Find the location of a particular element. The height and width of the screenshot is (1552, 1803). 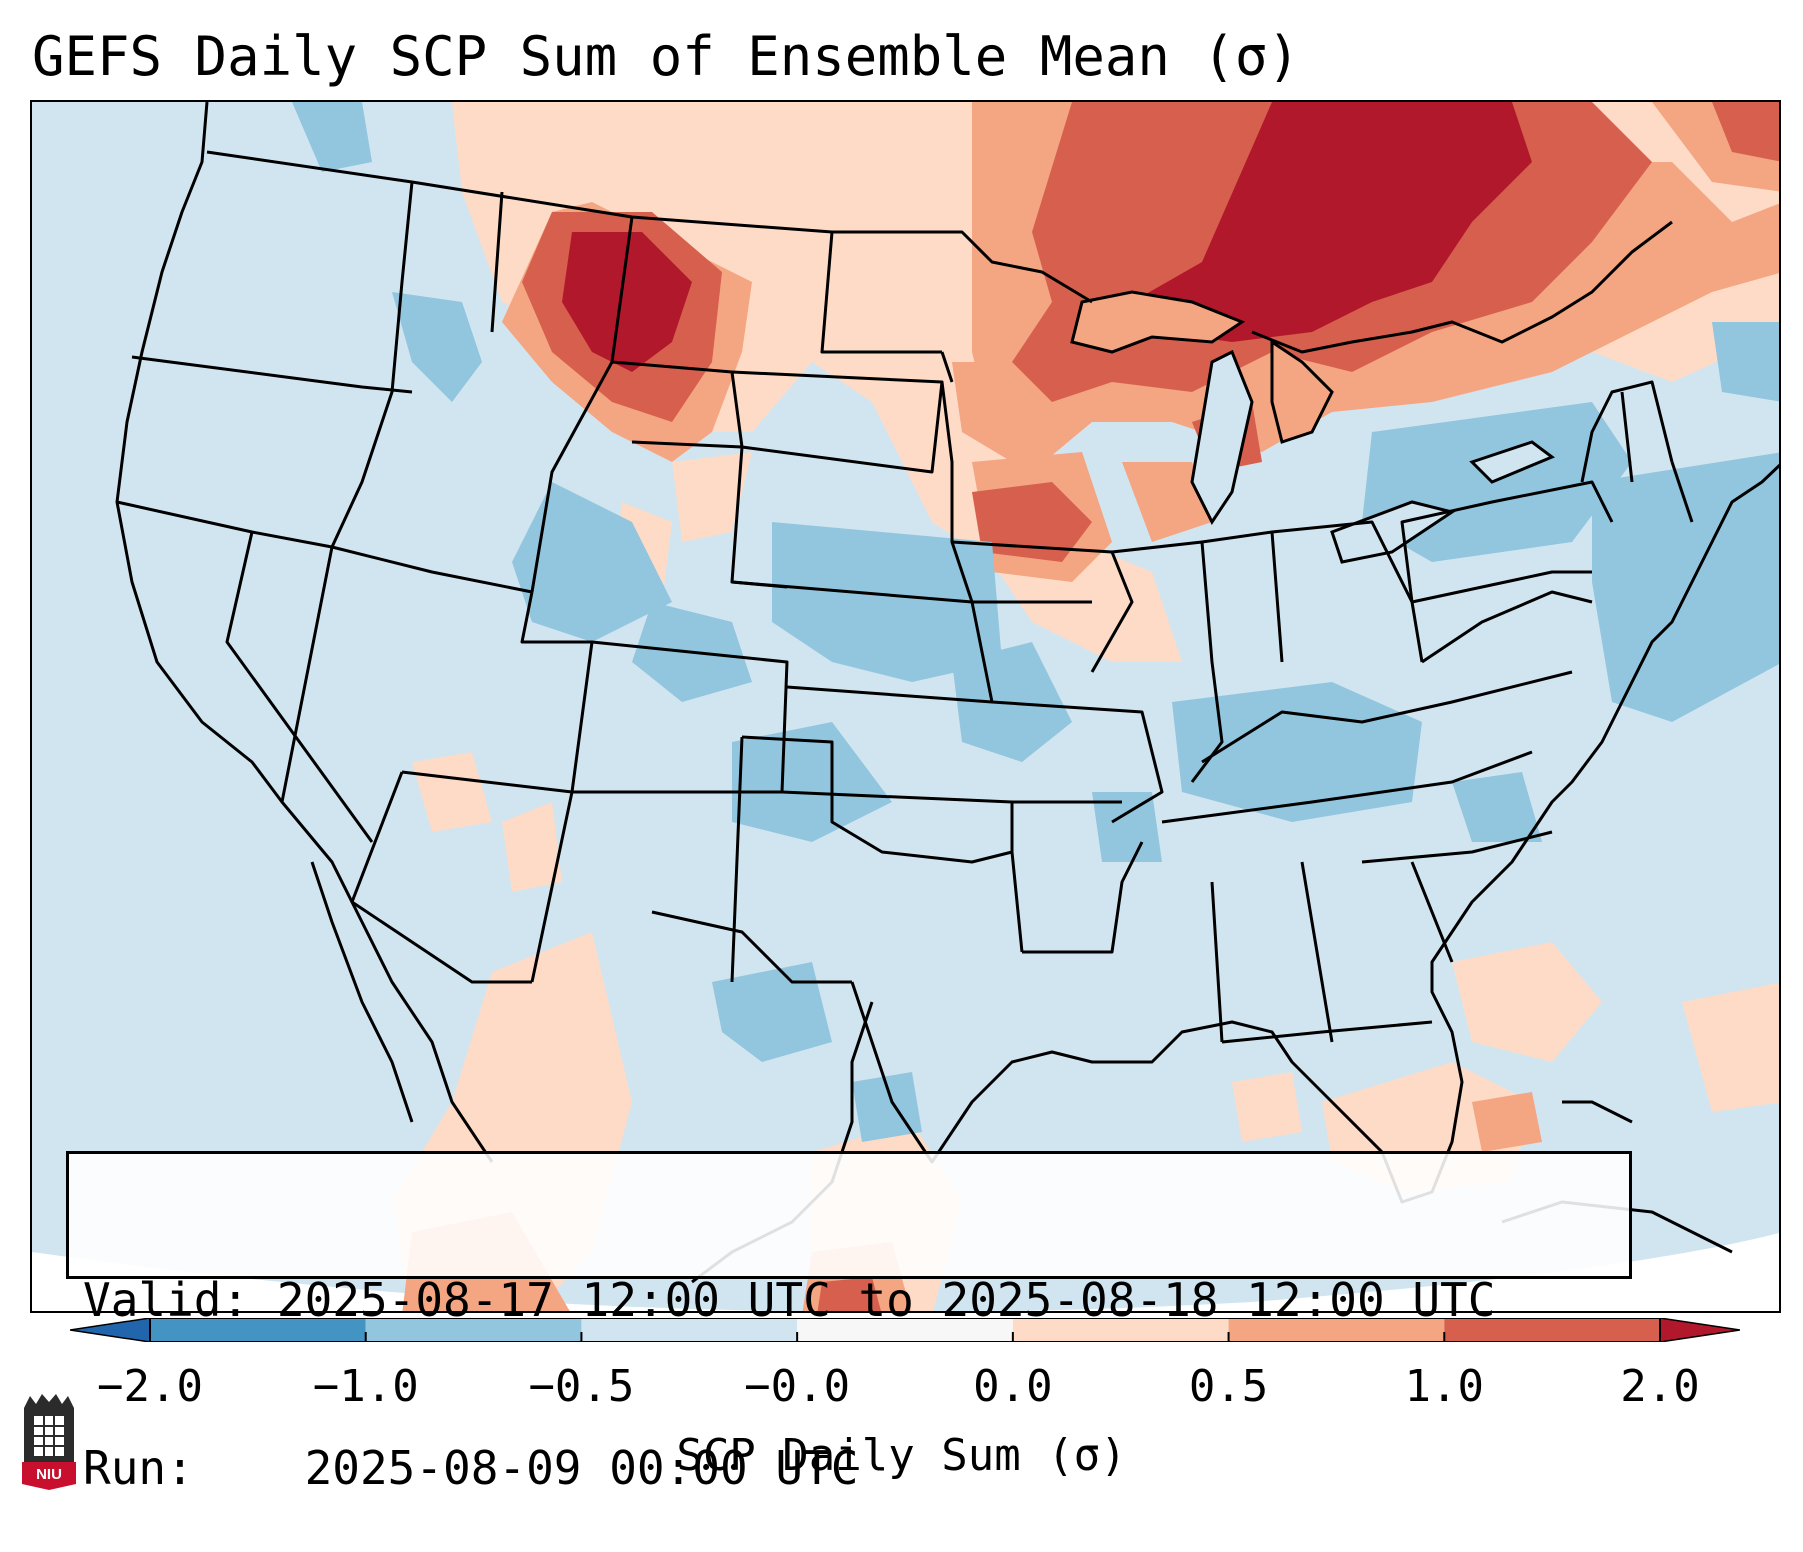

run-label: Run: is located at coordinates (138, 1468).